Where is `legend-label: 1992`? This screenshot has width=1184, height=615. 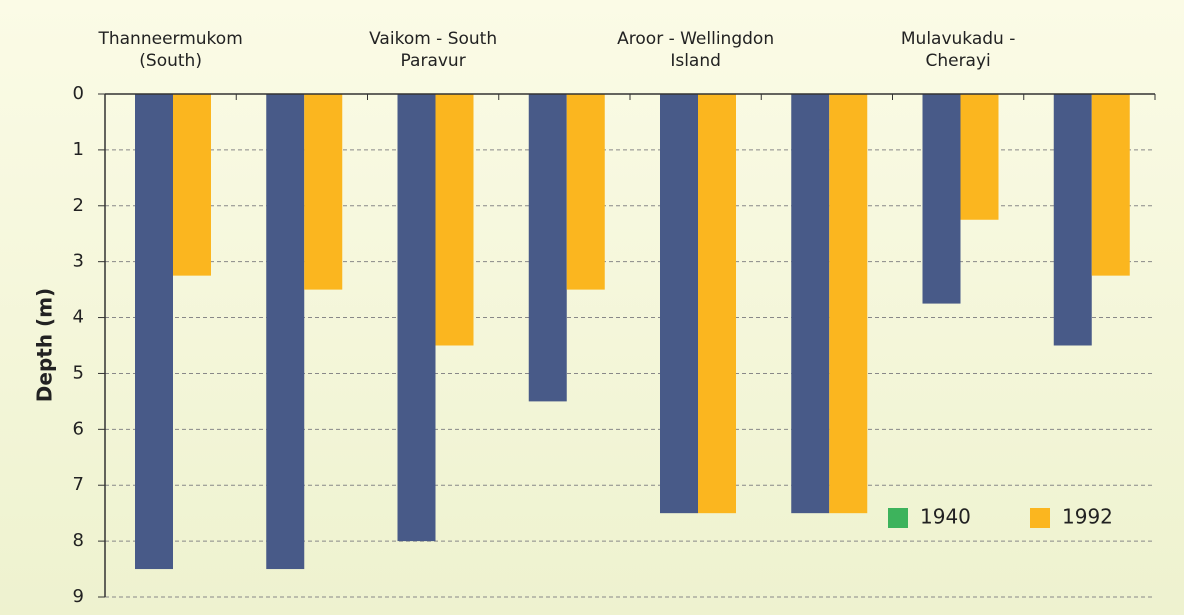
legend-label: 1992 is located at coordinates (1087, 517).